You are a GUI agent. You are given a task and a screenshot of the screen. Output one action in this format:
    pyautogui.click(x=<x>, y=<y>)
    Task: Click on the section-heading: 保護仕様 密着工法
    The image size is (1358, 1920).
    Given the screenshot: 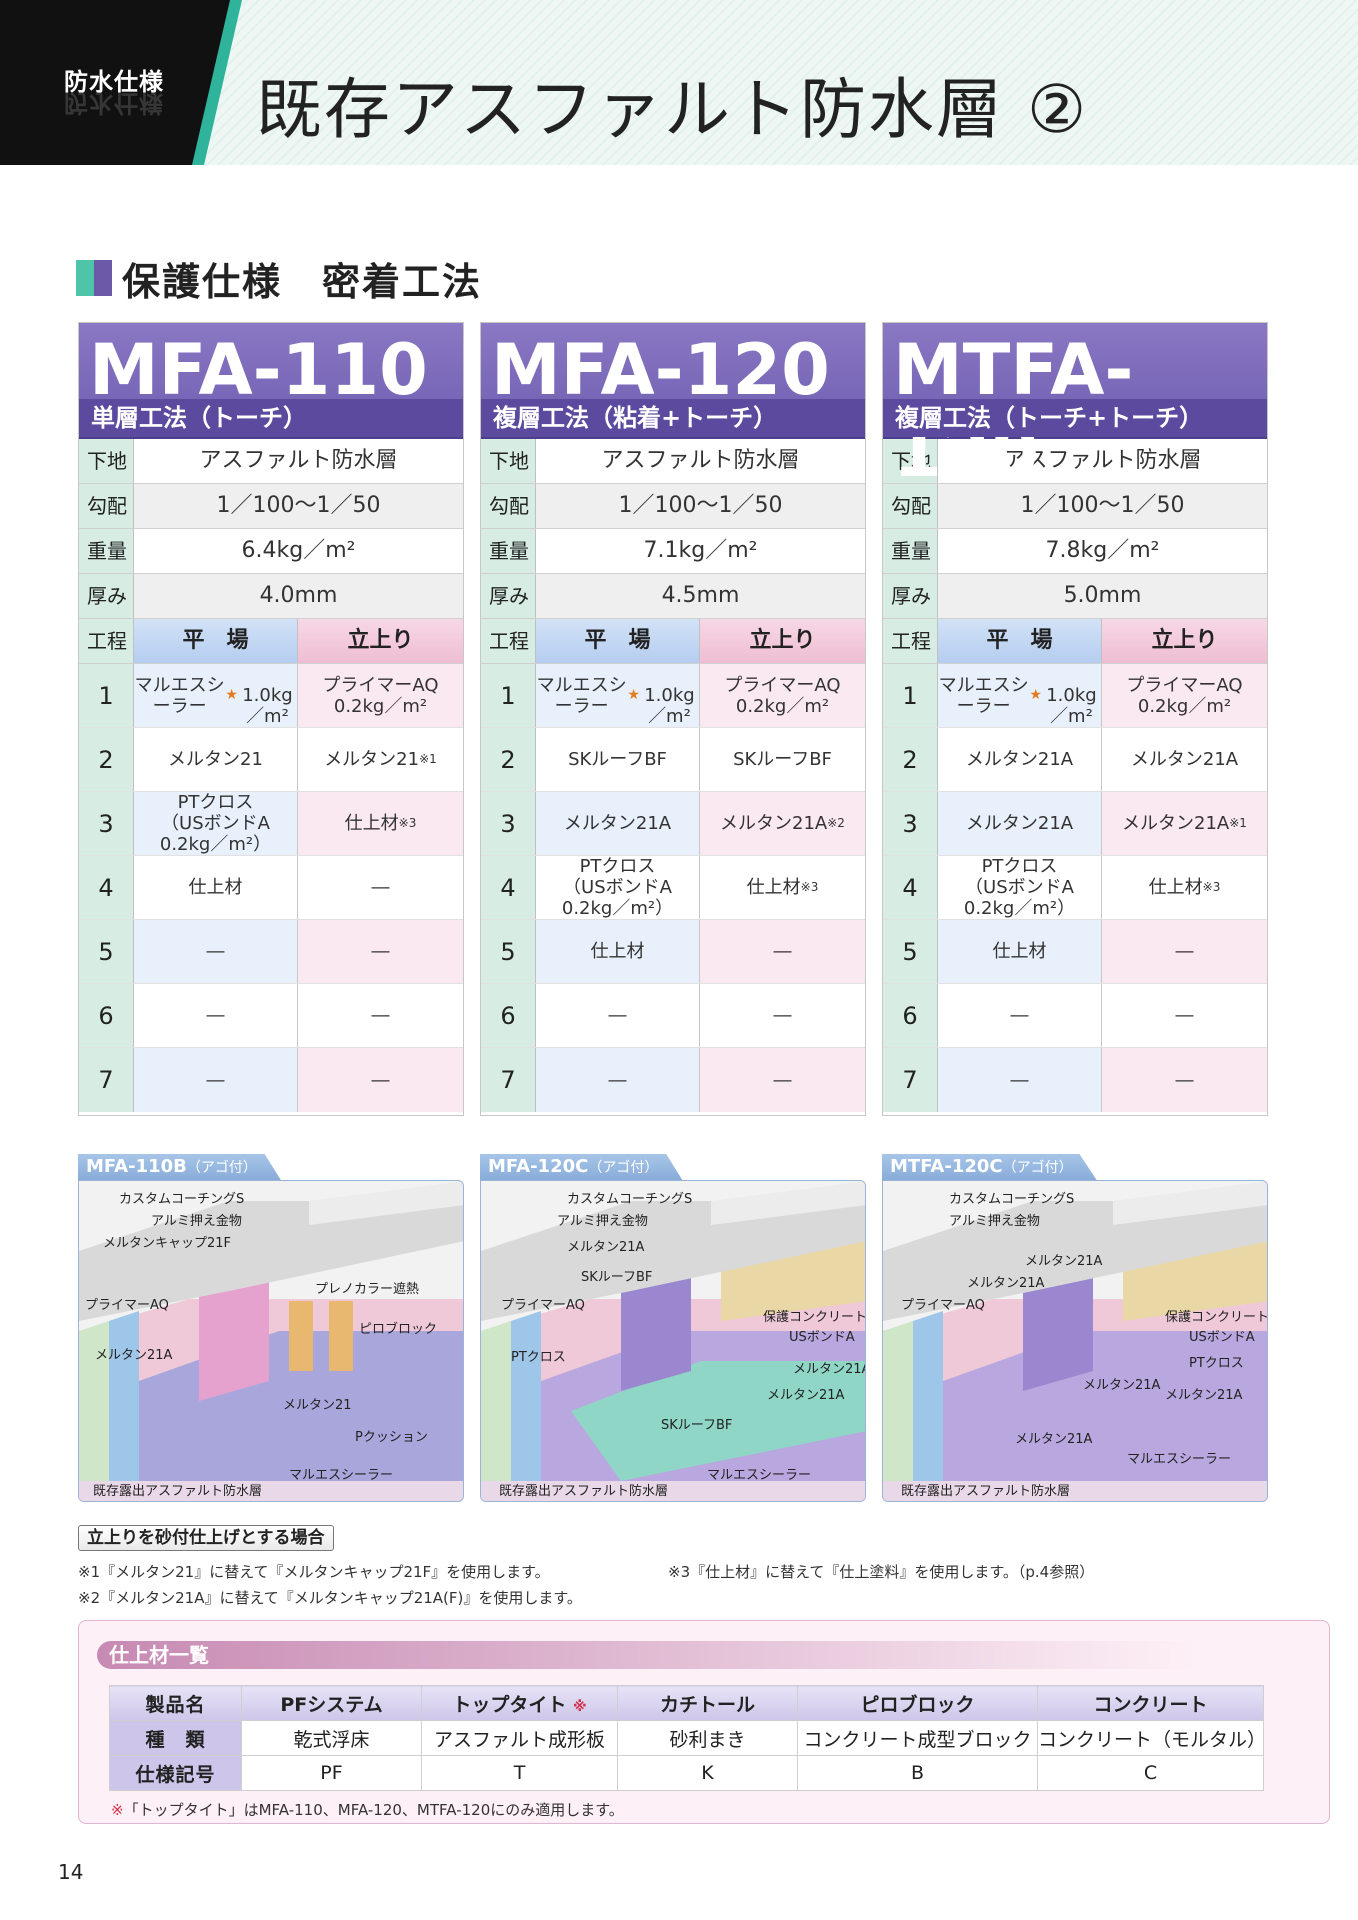 What is the action you would take?
    pyautogui.click(x=279, y=280)
    